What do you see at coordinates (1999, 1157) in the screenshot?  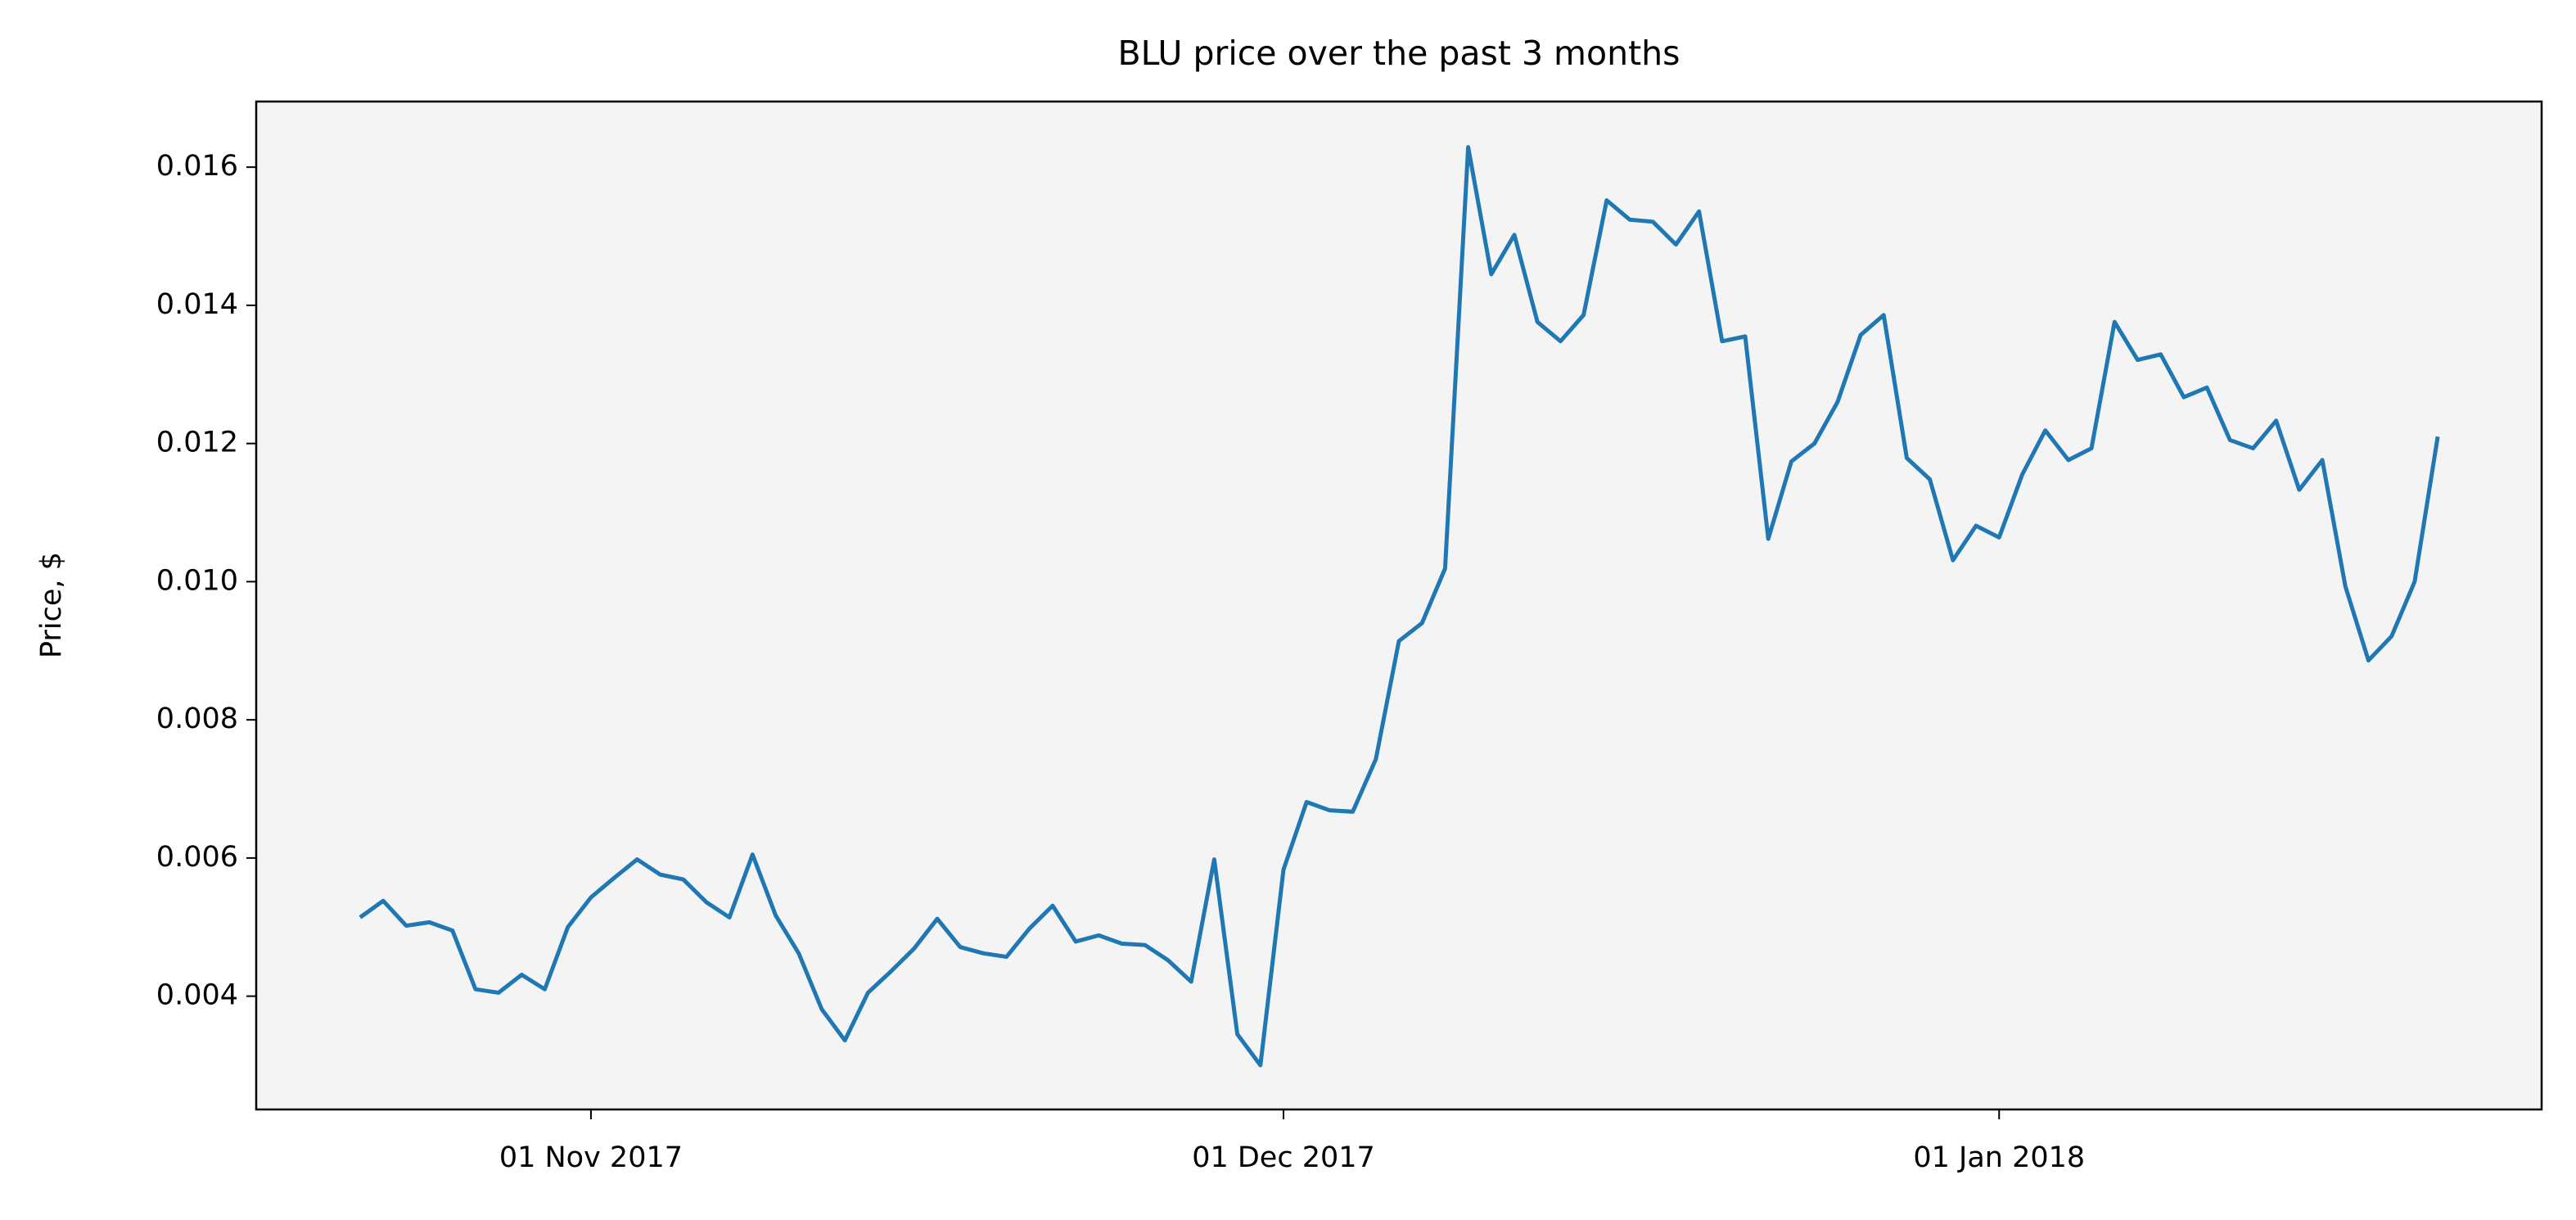 I see `x-tick-label: 01 Jan 2018` at bounding box center [1999, 1157].